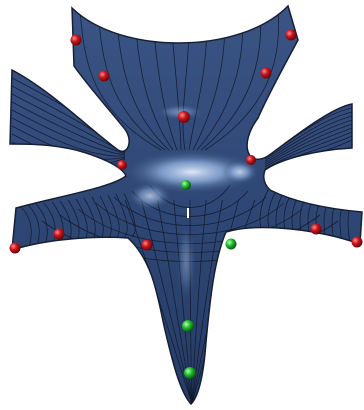 Image resolution: width=364 pixels, height=410 pixels. I want to click on center-spike, so click(188, 213).